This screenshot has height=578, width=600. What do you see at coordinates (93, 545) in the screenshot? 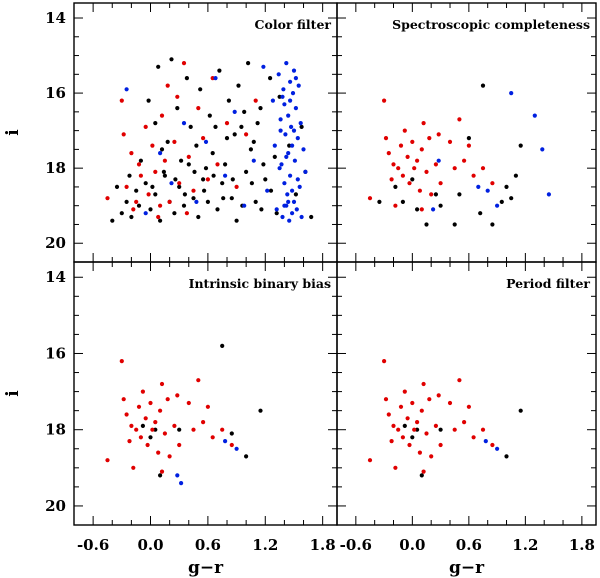
I see `x-tick-label: -0.6` at bounding box center [93, 545].